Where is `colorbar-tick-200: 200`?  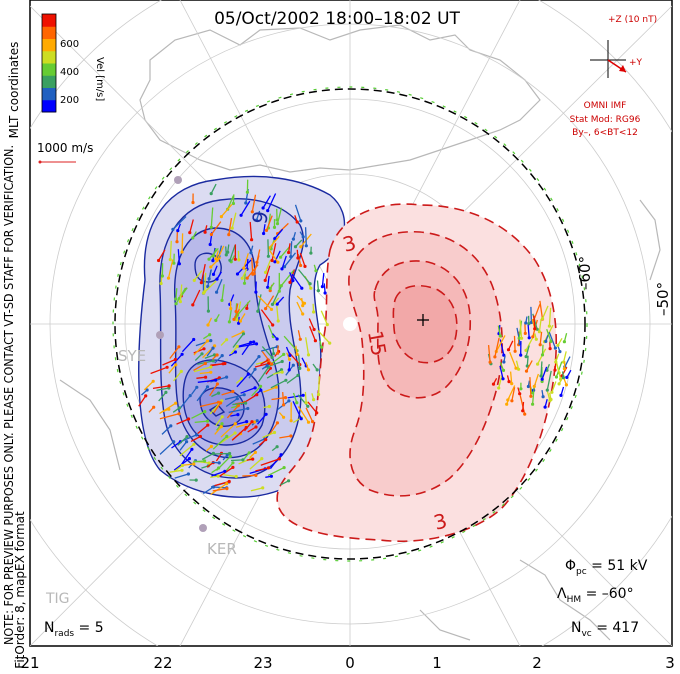
colorbar-tick-200: 200 is located at coordinates (69, 100).